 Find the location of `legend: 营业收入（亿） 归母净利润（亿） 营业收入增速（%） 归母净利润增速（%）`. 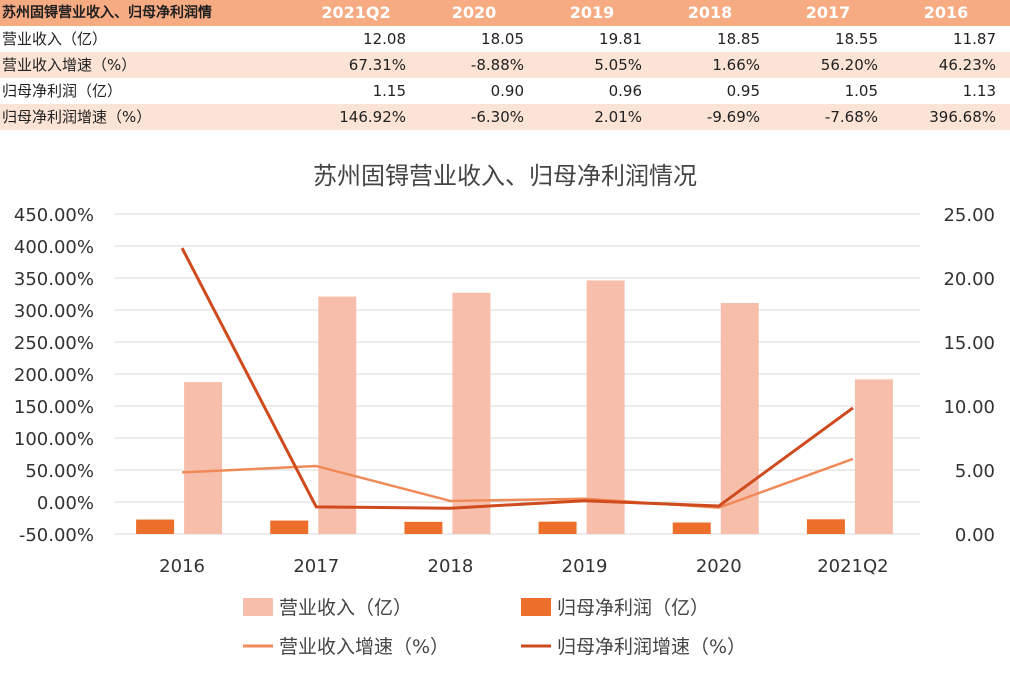

legend: 营业收入（亿） 归母净利润（亿） 营业收入增速（%） 归母净利润增速（%） is located at coordinates (494, 627).